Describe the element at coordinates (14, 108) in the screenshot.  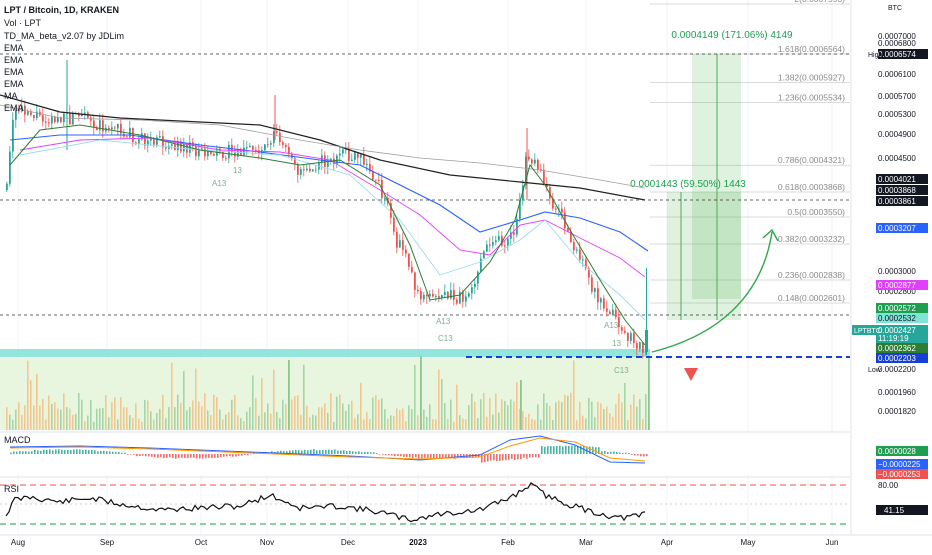
I see `indicator-label-ema-5: EMA` at that location.